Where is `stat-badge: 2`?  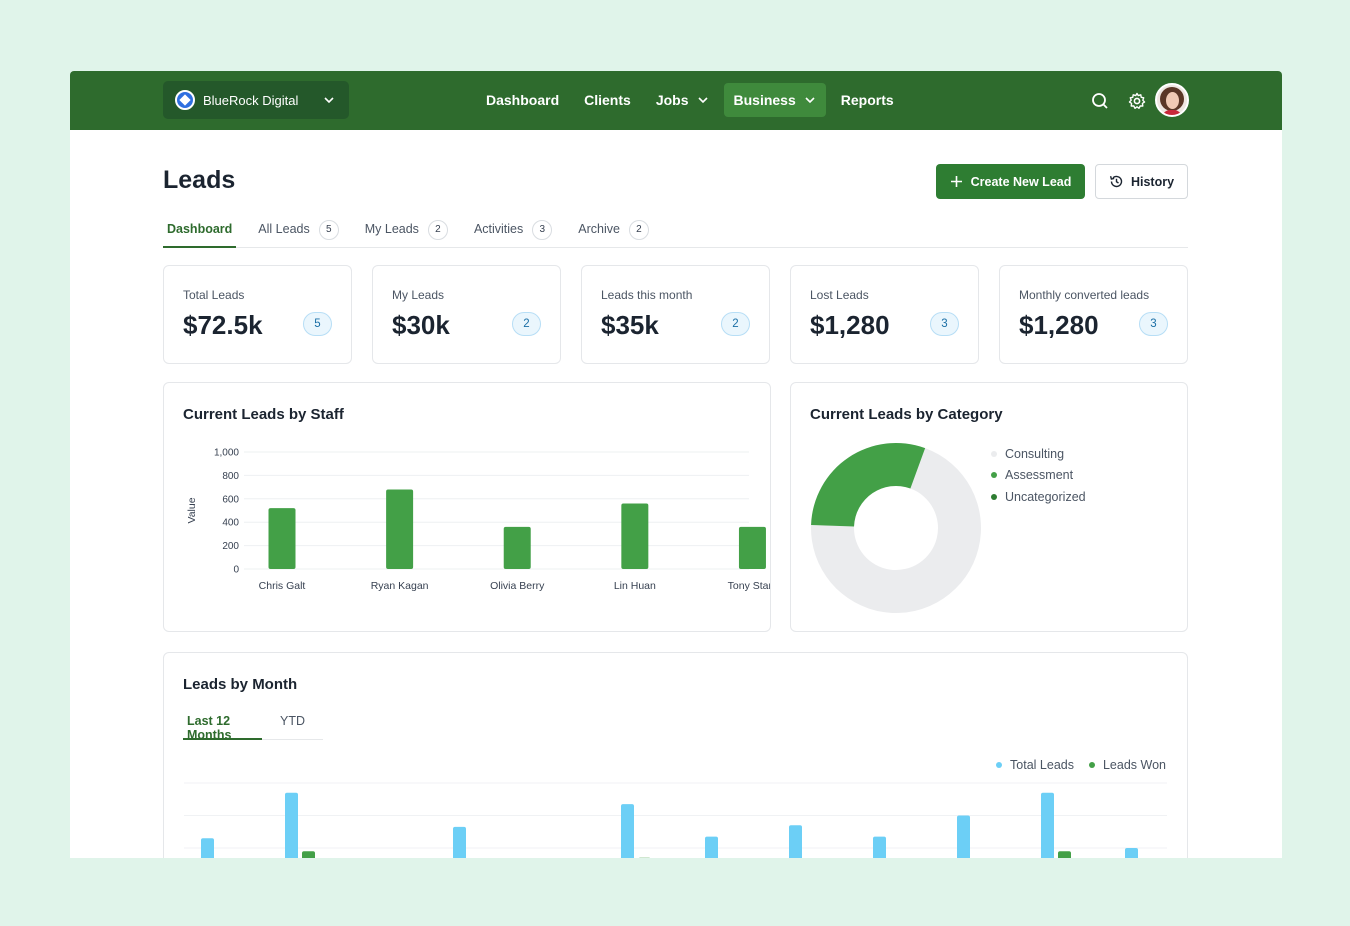
stat-badge: 2 is located at coordinates (526, 324).